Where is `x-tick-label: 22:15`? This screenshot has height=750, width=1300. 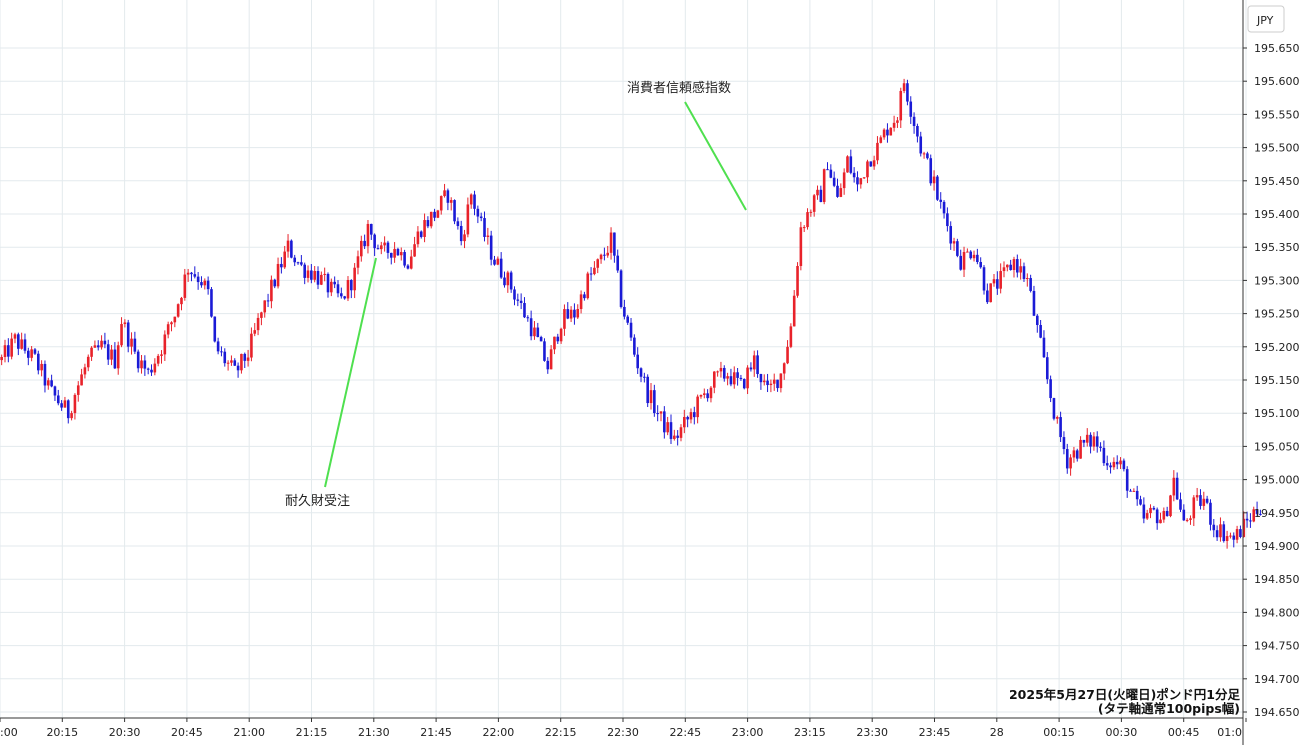 x-tick-label: 22:15 is located at coordinates (561, 732).